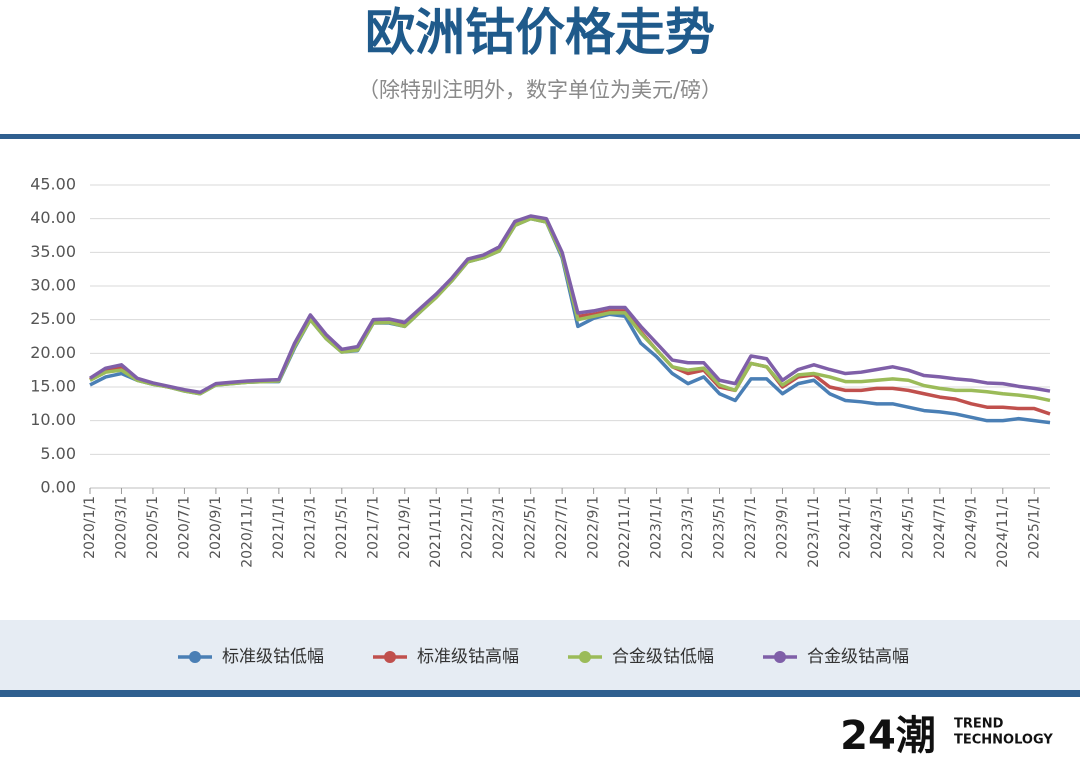 The image size is (1080, 769). Describe the element at coordinates (540, 33) in the screenshot. I see `chart-title: 欧洲钴价格走势` at that location.